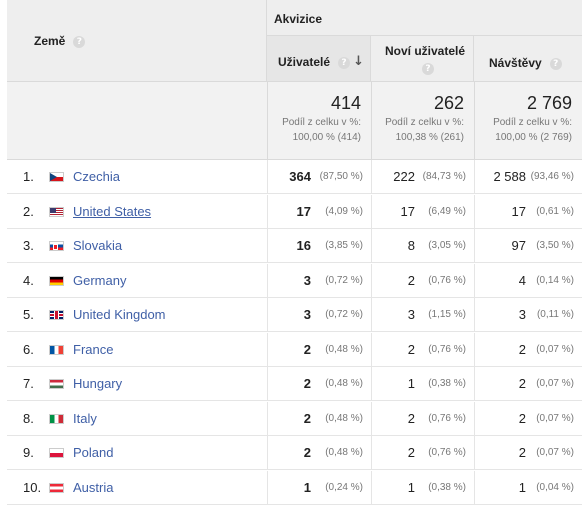 Image resolution: width=582 pixels, height=505 pixels. Describe the element at coordinates (422, 120) in the screenshot. I see `new-users-total: 262 Podíl z celku v %: 100,38 % (261)` at that location.